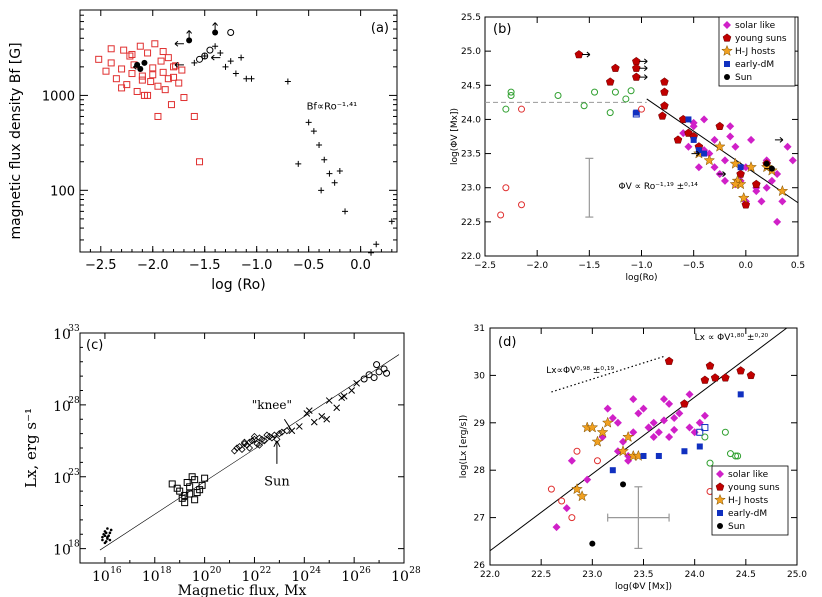 This screenshot has height=597, width=822. I want to click on y-tick-label: 23.5, so click(471, 155).